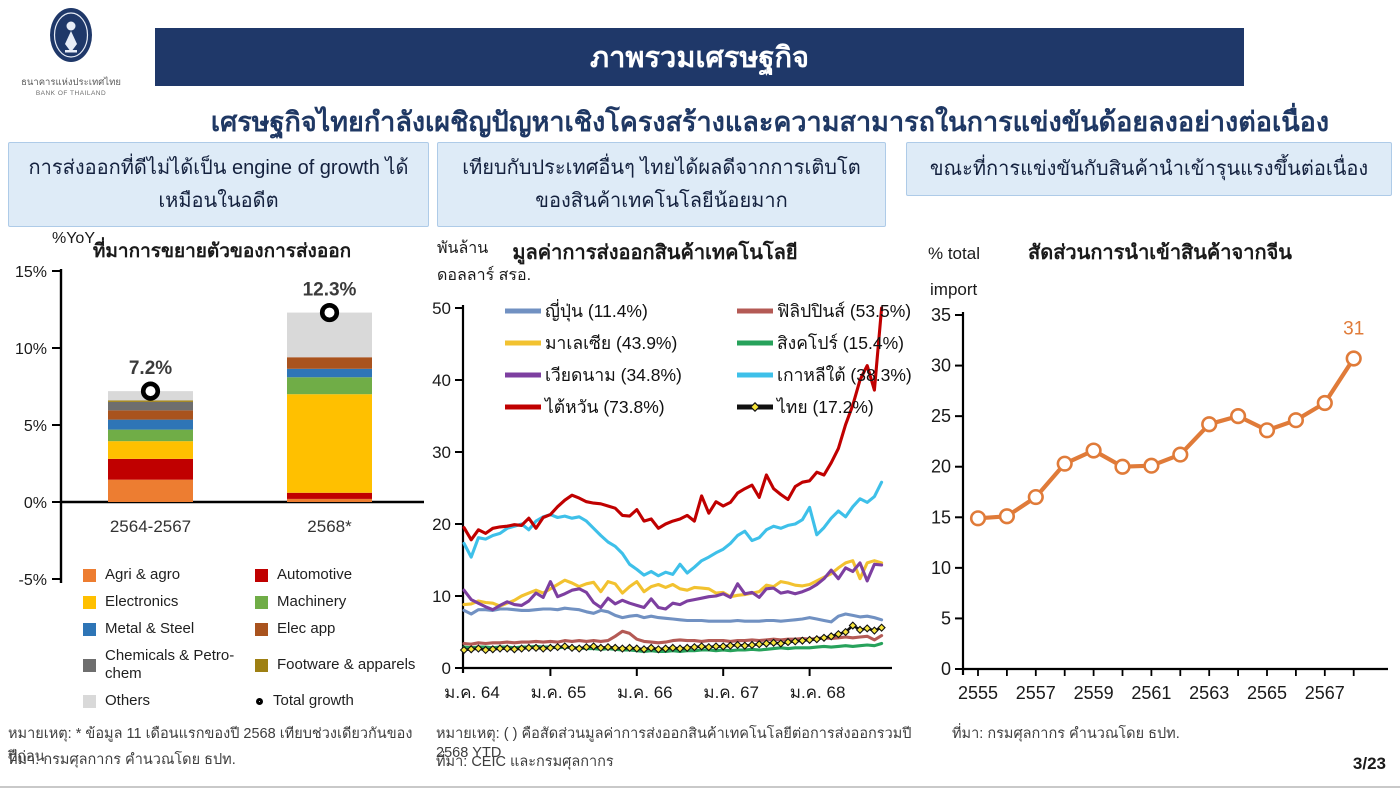  I want to click on legend-label: เกาหลีใต้ (38.3%), so click(844, 375).